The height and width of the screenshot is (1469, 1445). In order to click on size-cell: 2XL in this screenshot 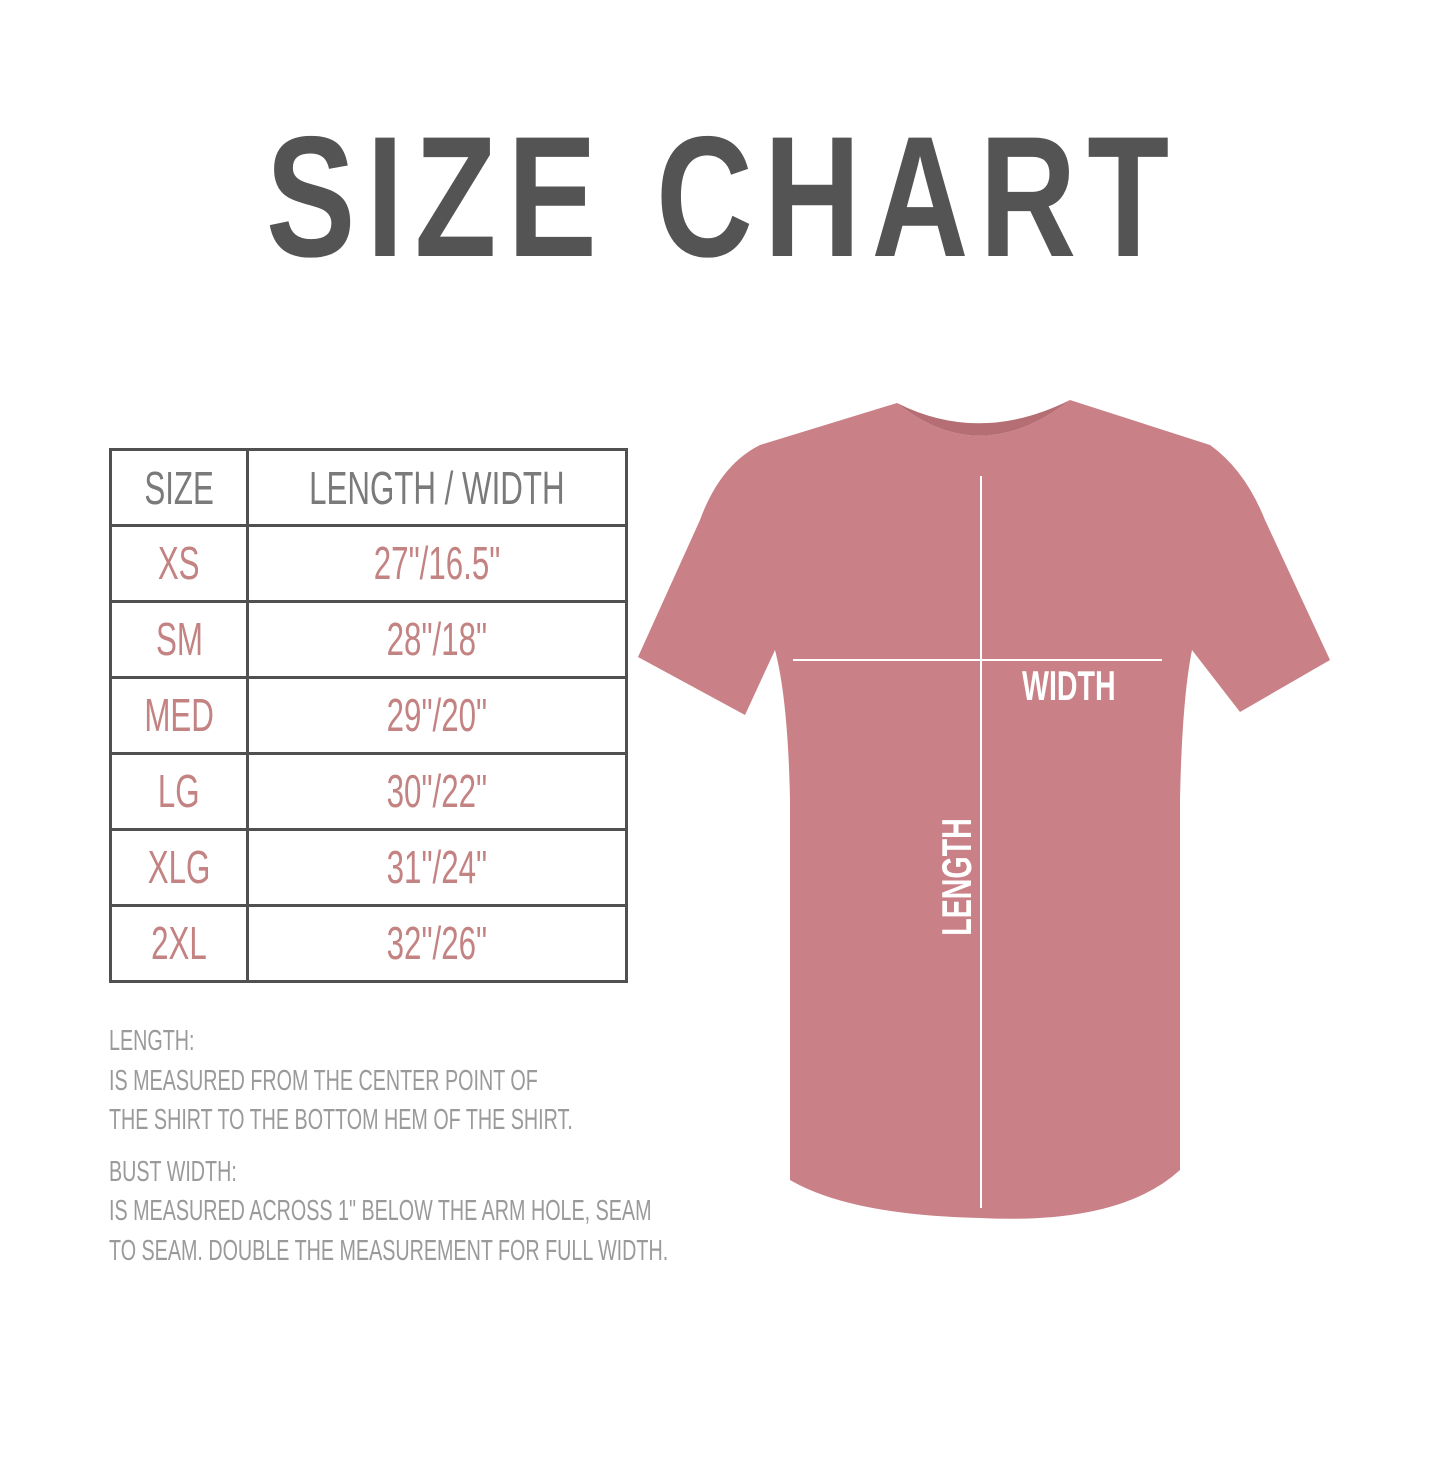, I will do `click(179, 943)`.